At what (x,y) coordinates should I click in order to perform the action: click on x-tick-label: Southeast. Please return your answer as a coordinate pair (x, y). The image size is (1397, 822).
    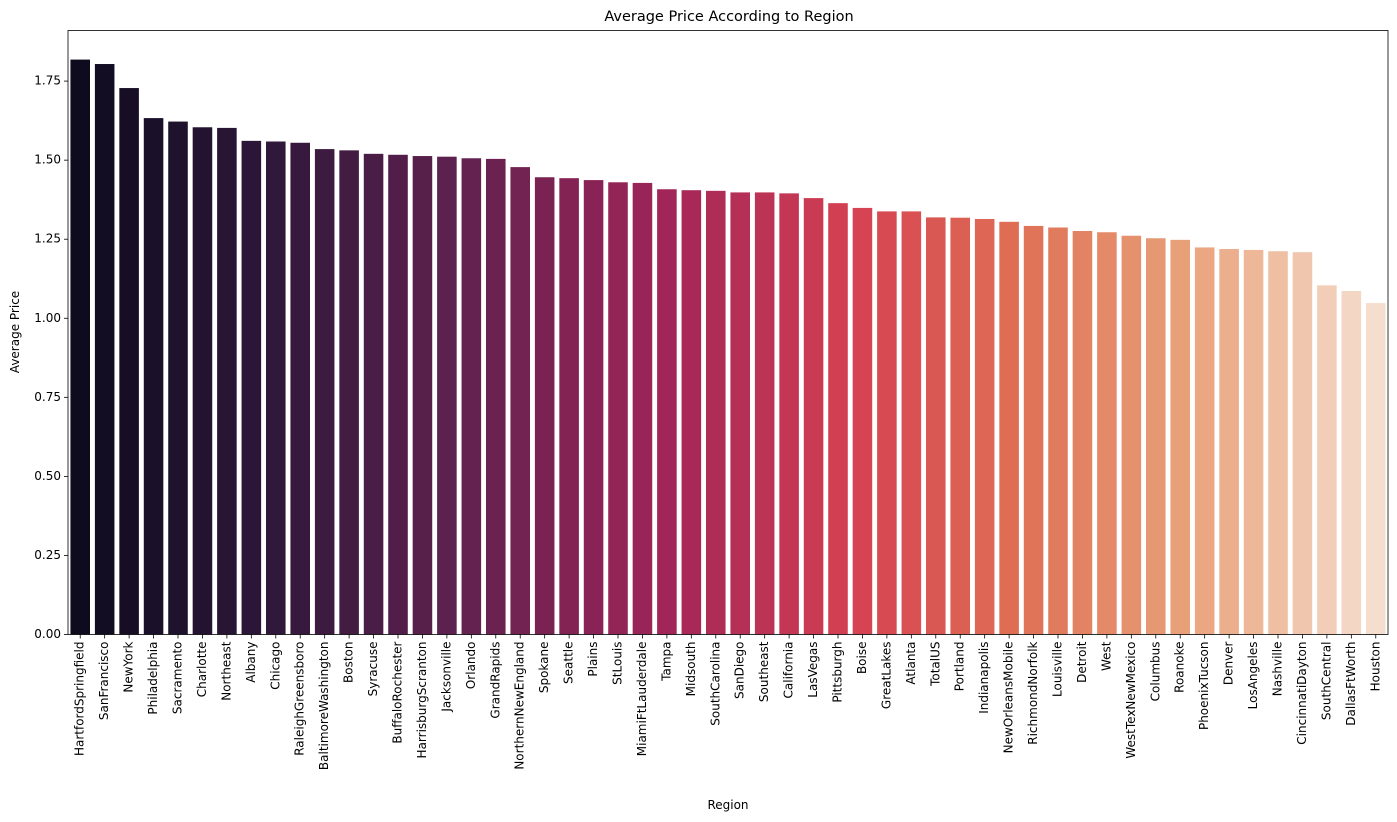
    Looking at the image, I should click on (764, 671).